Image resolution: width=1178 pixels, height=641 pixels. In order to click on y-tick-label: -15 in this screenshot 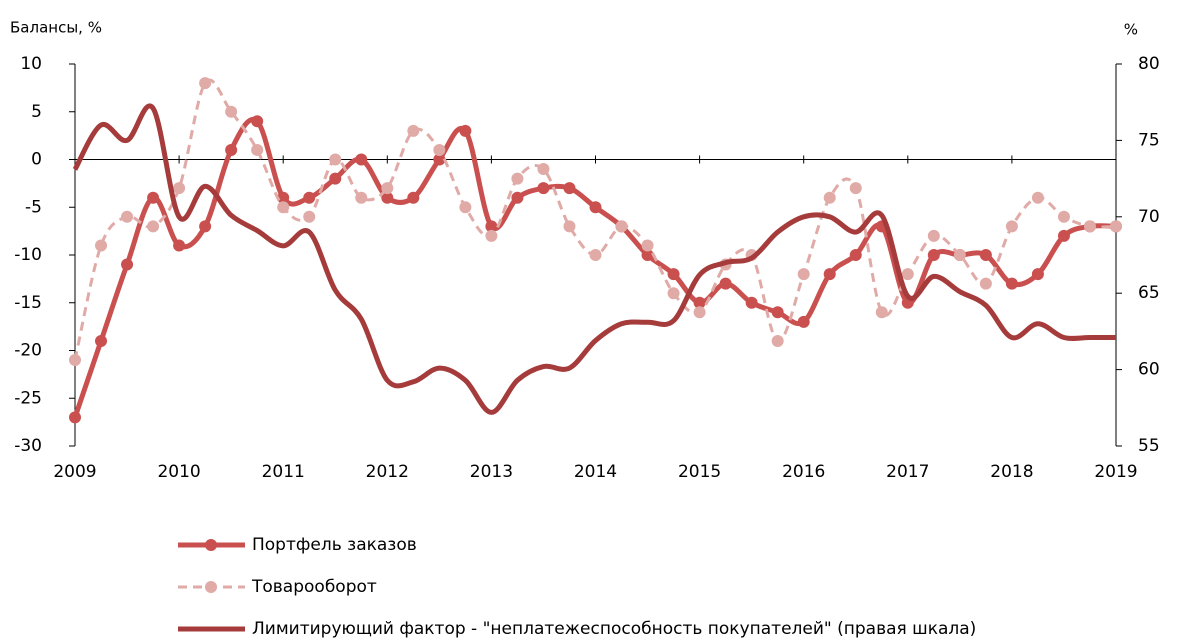, I will do `click(28, 303)`.